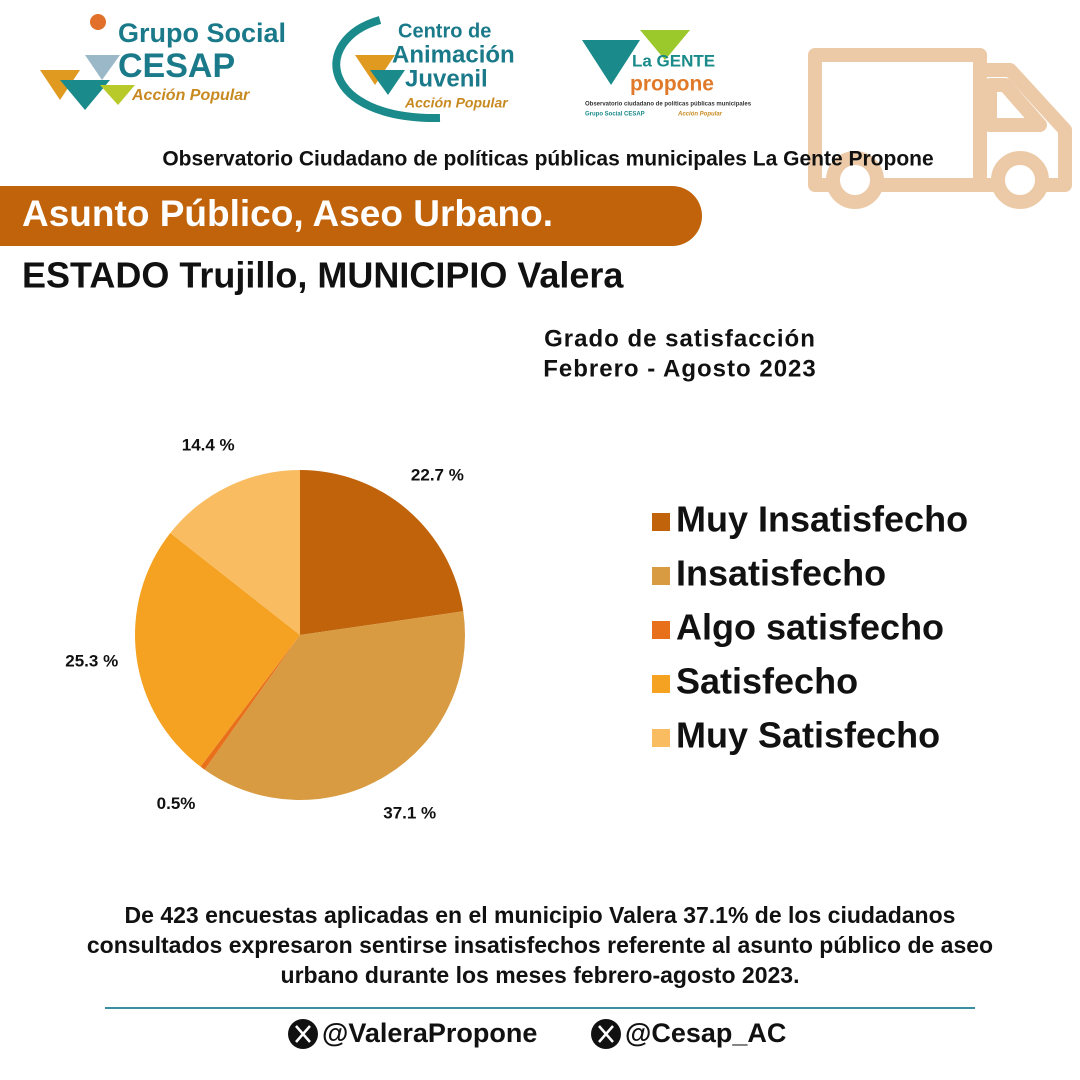  What do you see at coordinates (202, 33) in the screenshot?
I see `logo-text: Grupo Social` at bounding box center [202, 33].